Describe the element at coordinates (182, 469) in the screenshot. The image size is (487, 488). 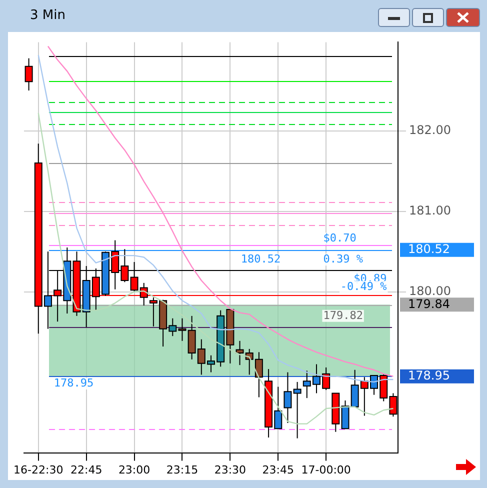
I see `x-tick-label: 23:15` at that location.